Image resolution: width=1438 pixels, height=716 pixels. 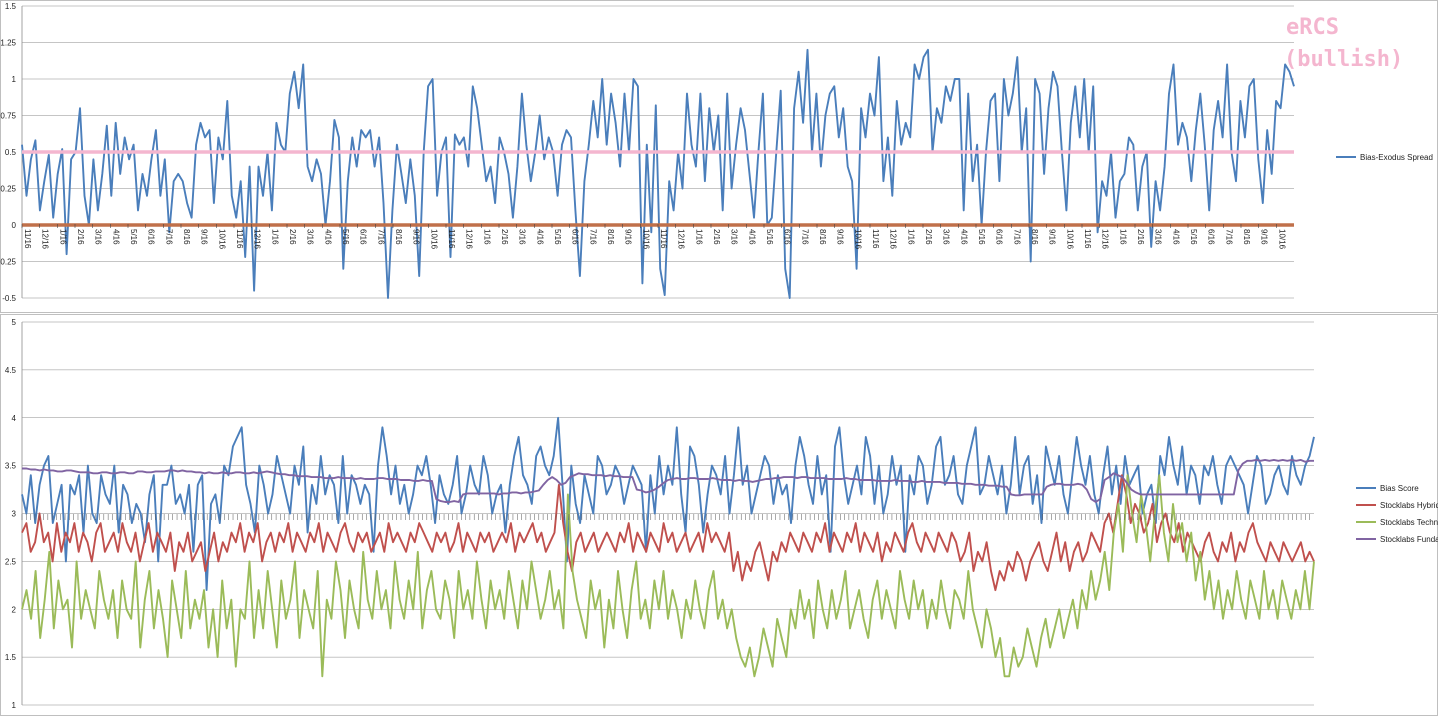 I want to click on legend-label: Bias Score, so click(x=1399, y=488).